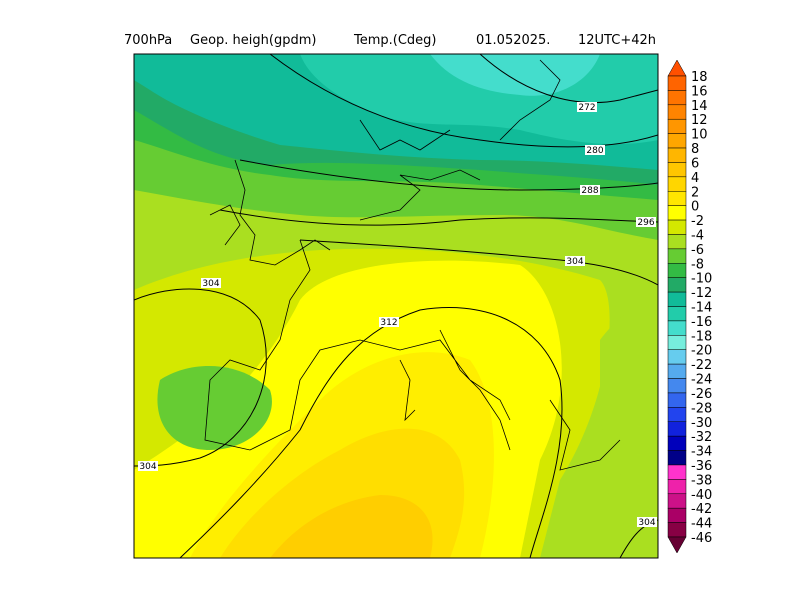 The width and height of the screenshot is (792, 612). I want to click on colorbar-label: 10, so click(699, 135).